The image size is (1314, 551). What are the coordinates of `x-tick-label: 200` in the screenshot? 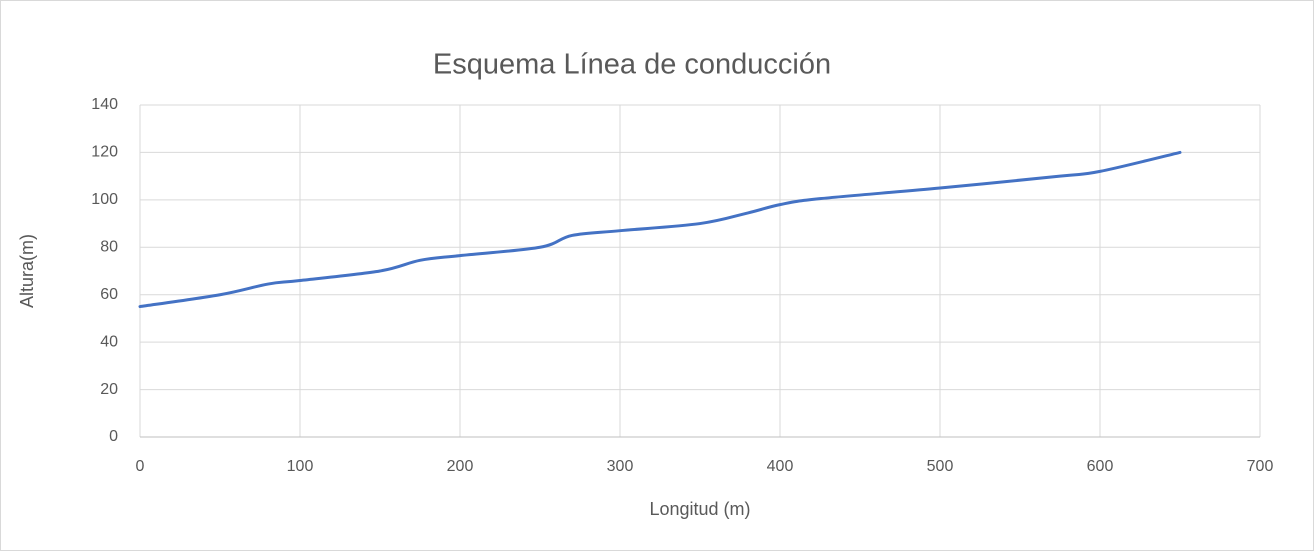 It's located at (460, 466).